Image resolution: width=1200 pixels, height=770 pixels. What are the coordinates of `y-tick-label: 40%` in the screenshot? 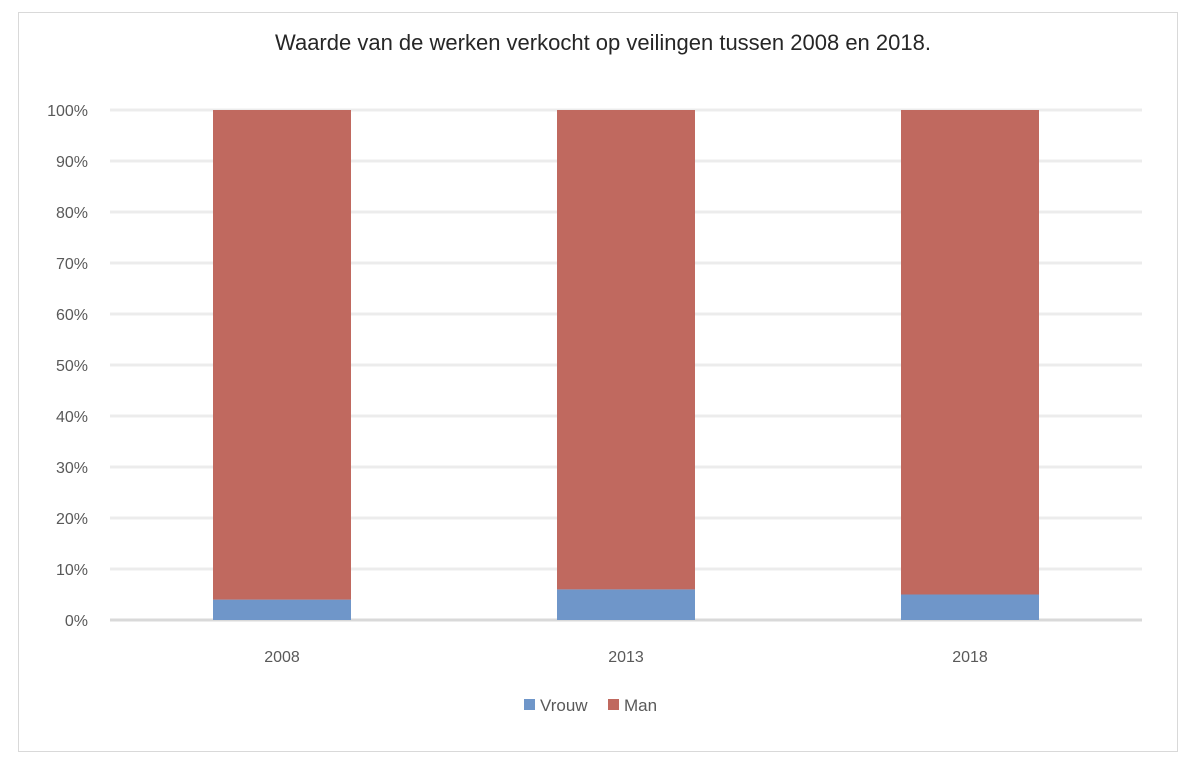 It's located at (72, 417).